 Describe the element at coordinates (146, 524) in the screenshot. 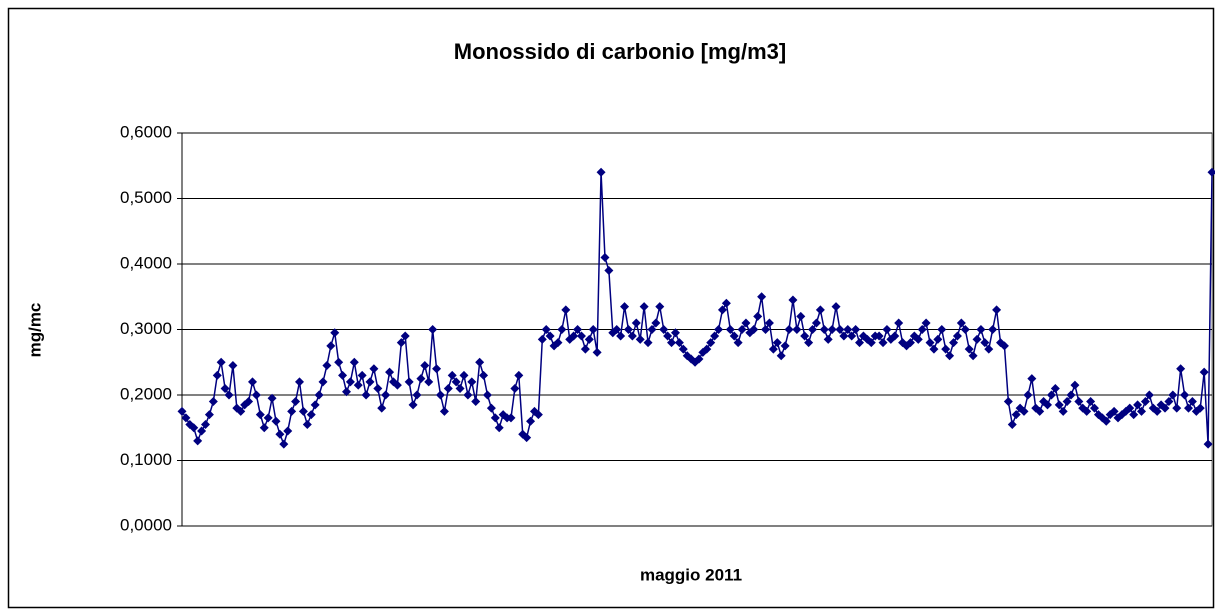

I see `y-tick-label: 0,0000` at that location.